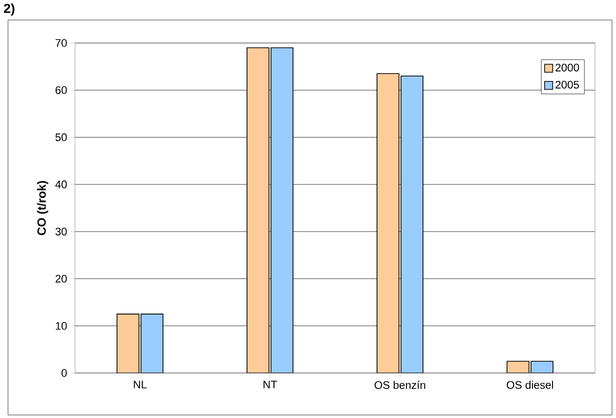  I want to click on y-tick-label: 30, so click(61, 232).